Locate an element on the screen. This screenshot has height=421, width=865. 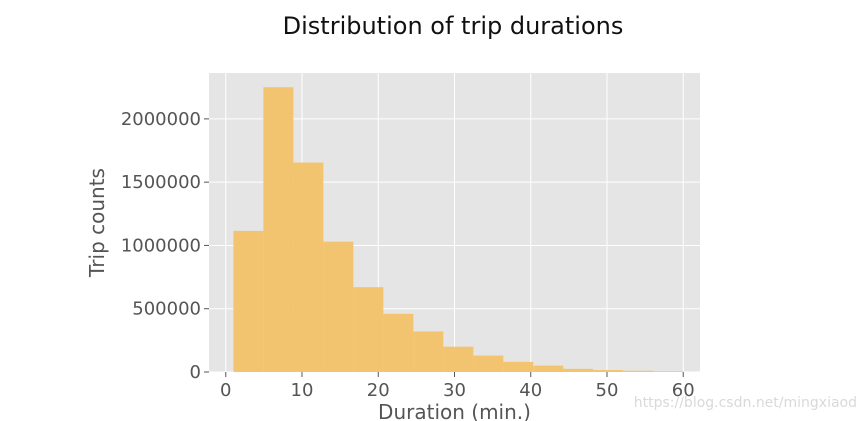
x-tick-label: 40 is located at coordinates (530, 390).